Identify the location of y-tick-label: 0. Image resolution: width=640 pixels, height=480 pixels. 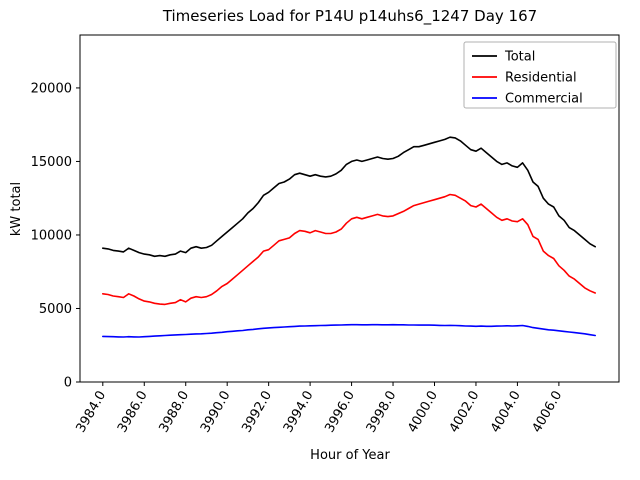
(68, 383).